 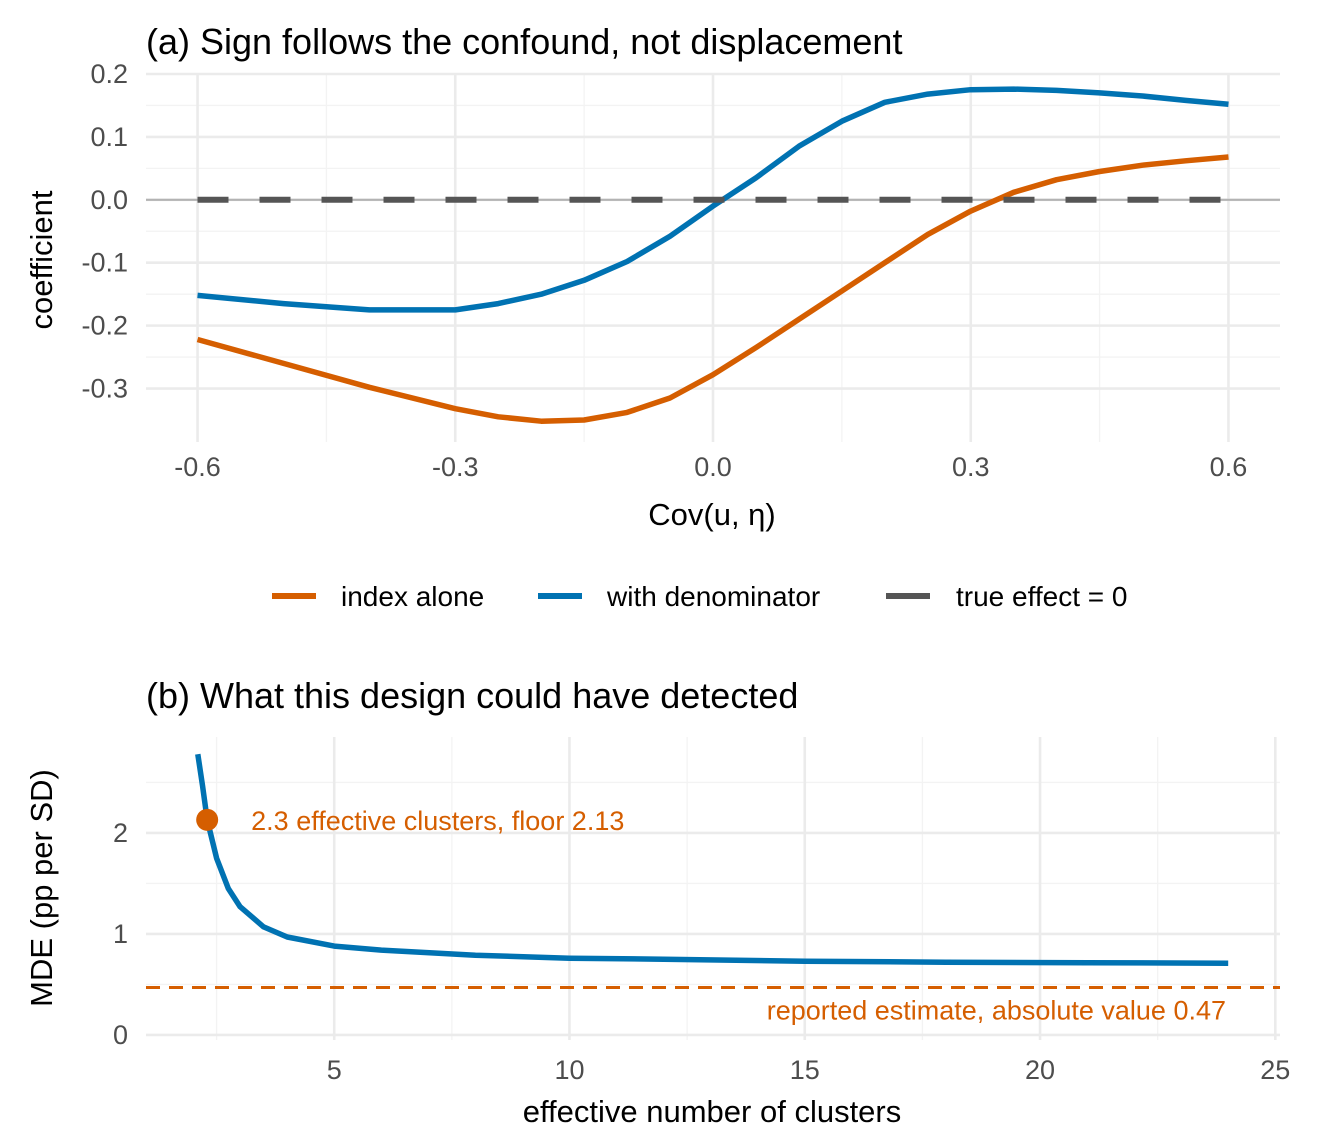 I want to click on panel-a-x-tick-label: -0.6, so click(x=197, y=467).